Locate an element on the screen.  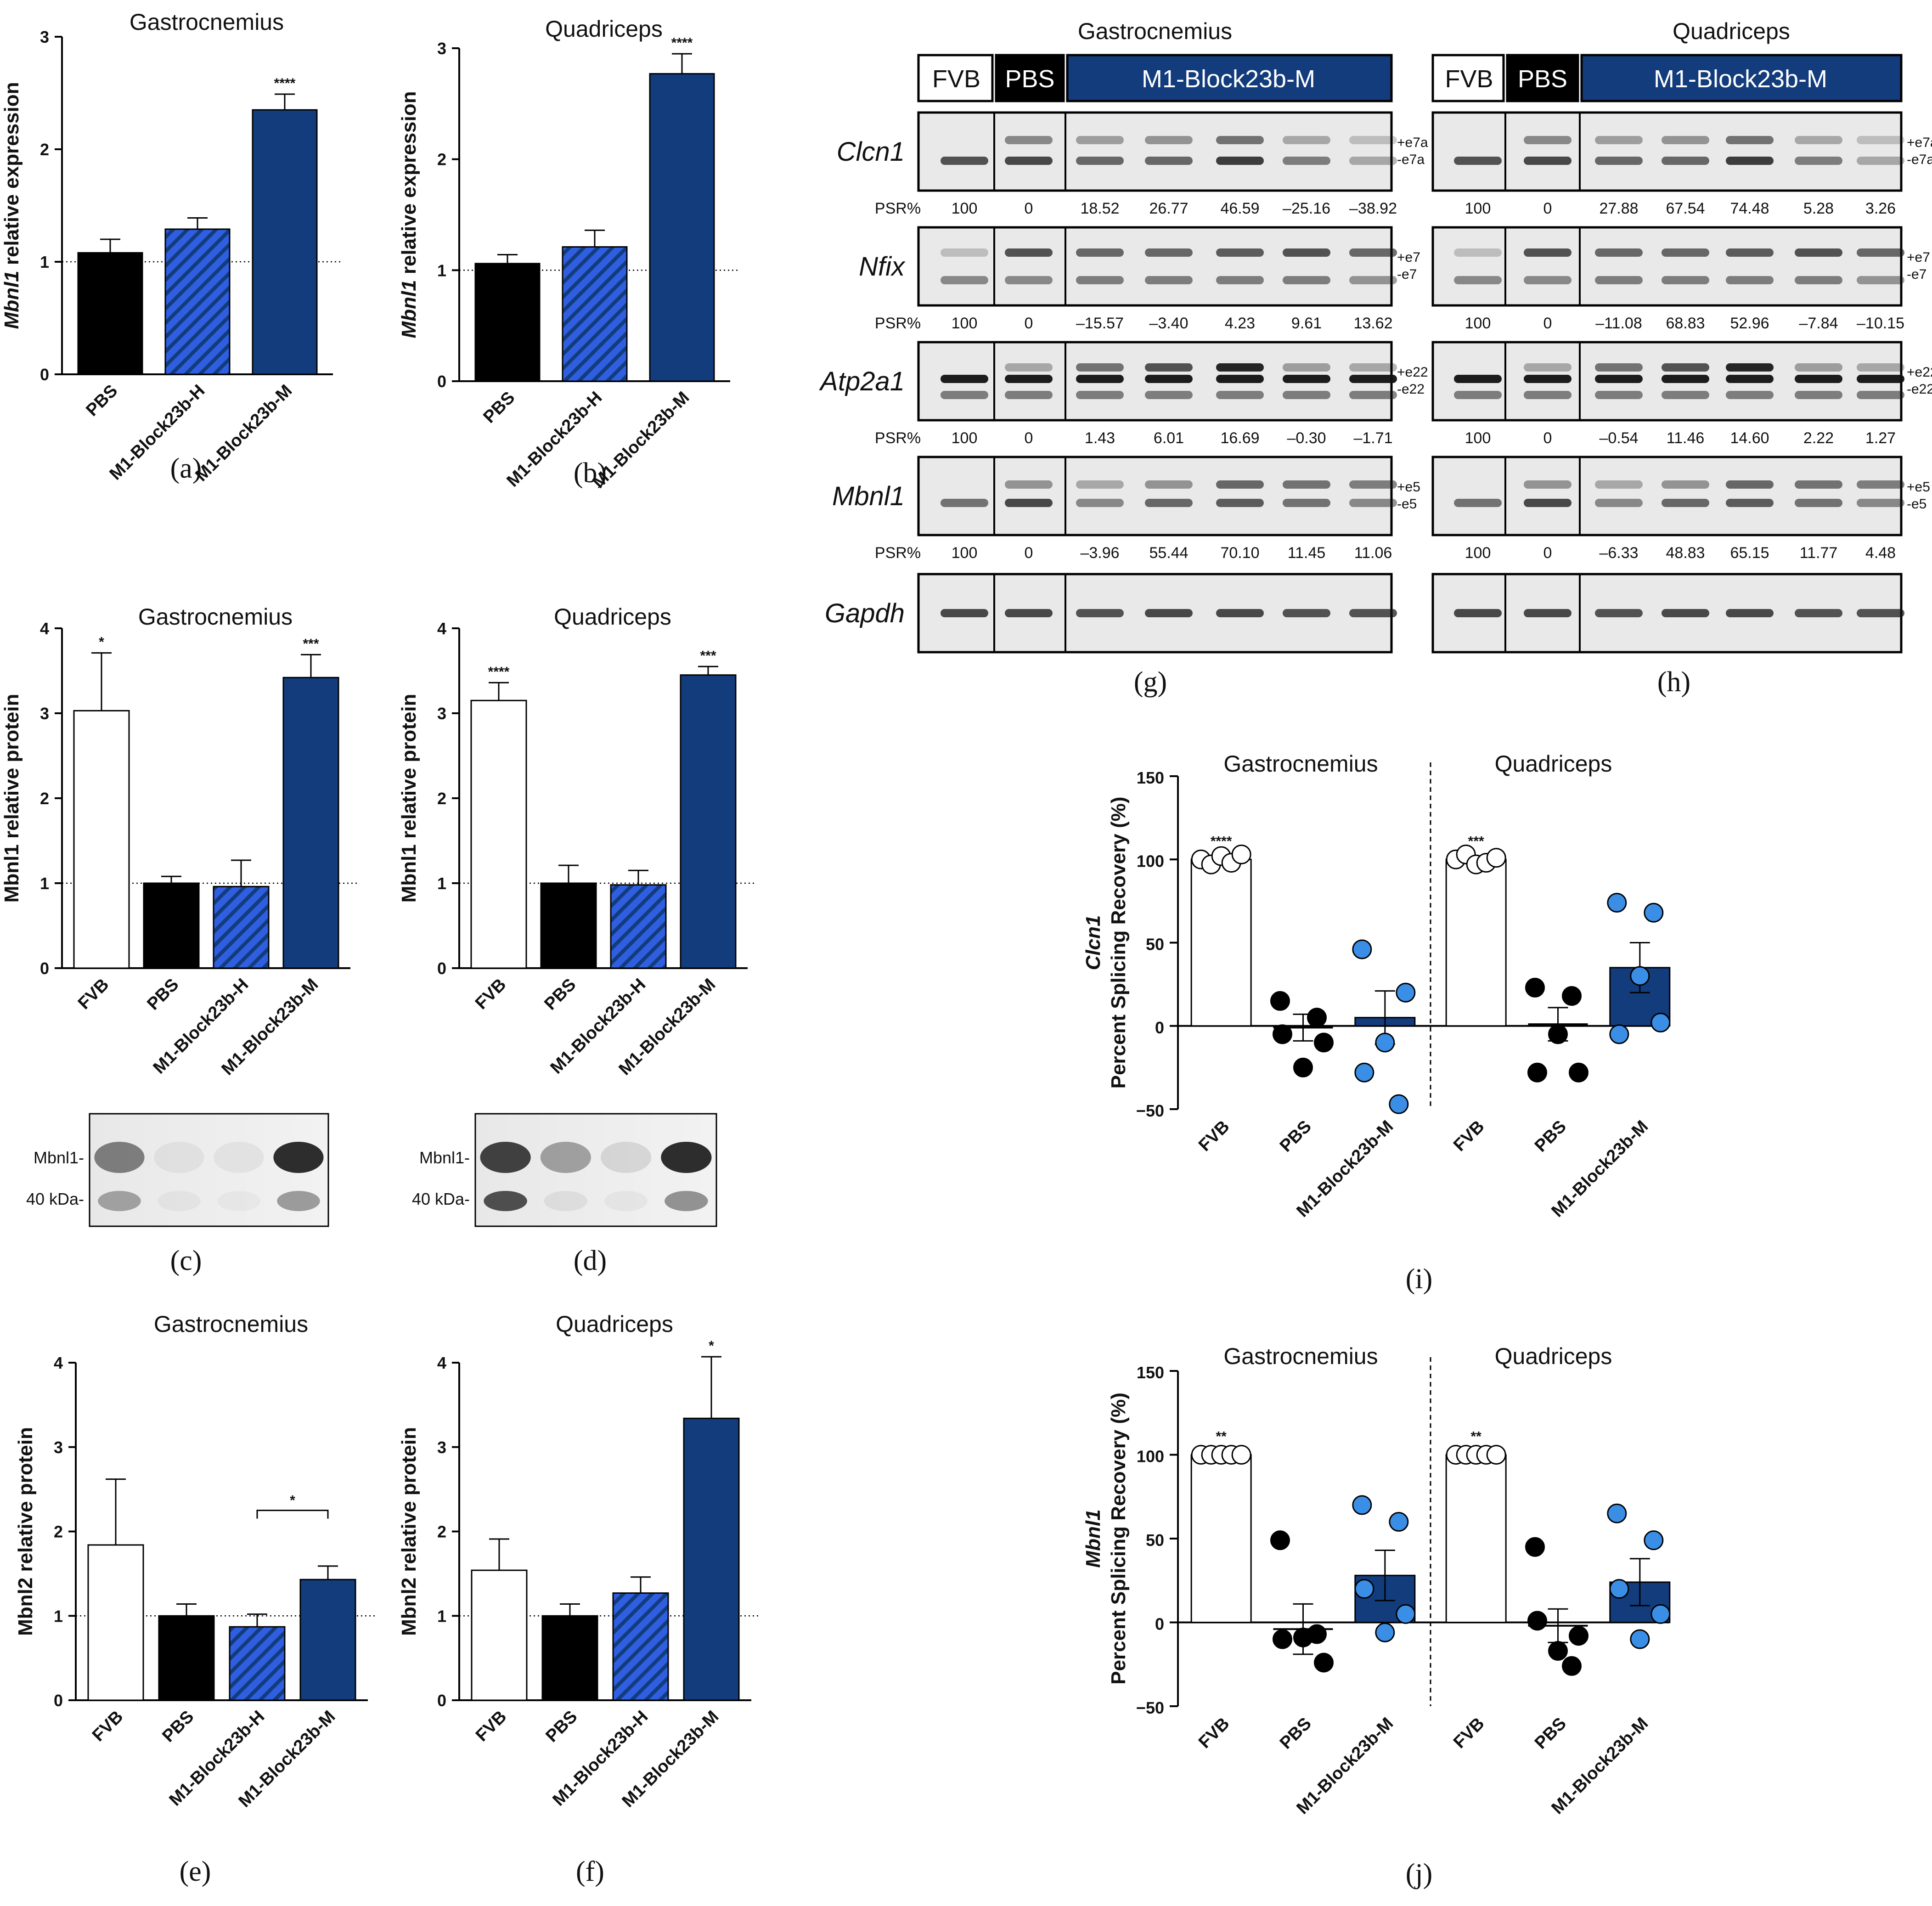
psr-value: 13.62 is located at coordinates (1372, 323).